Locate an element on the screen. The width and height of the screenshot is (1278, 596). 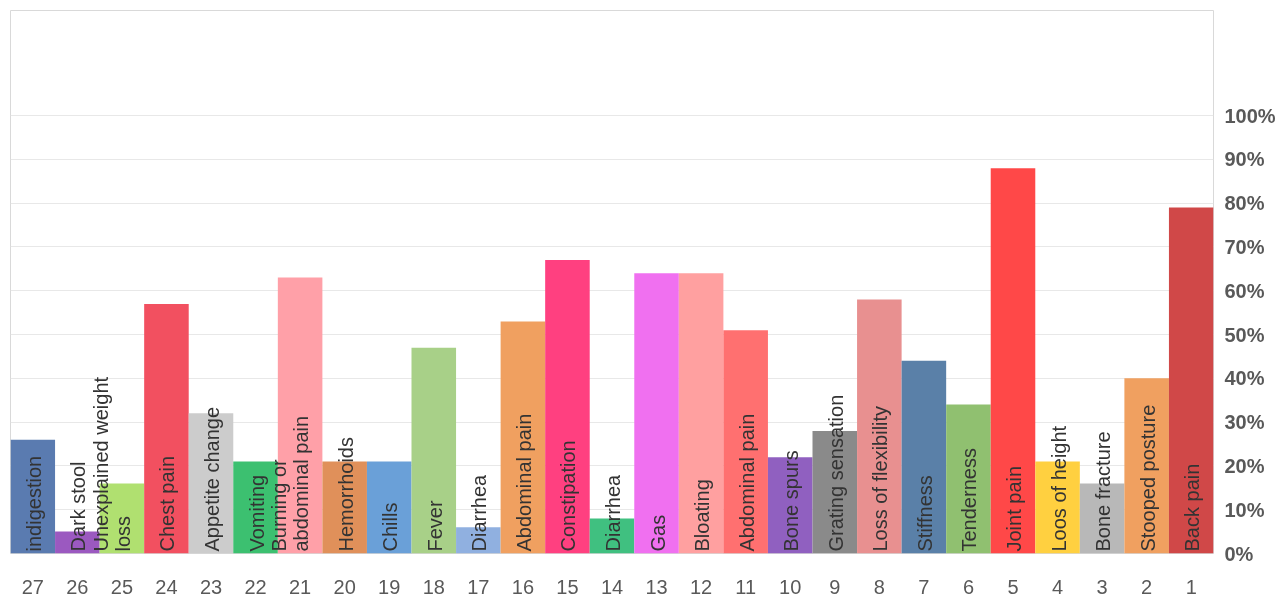
annotation: Stiffness is located at coordinates (924, 513).